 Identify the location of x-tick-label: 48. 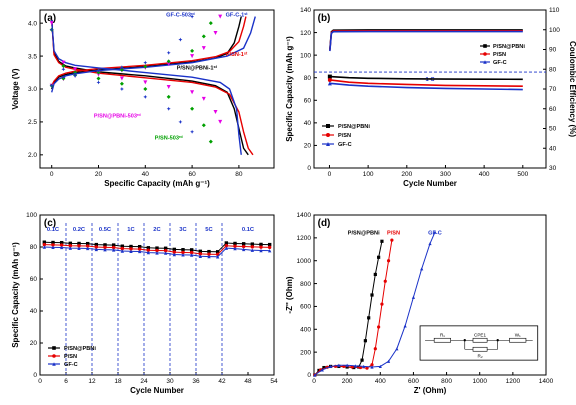
(248, 381).